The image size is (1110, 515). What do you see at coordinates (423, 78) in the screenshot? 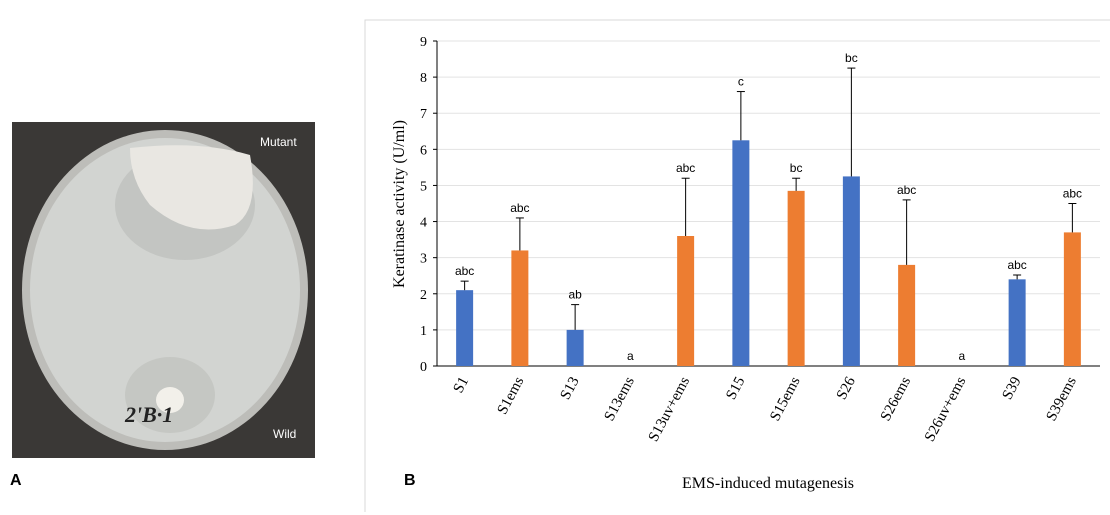
I see `y-tick-label: 8` at bounding box center [423, 78].